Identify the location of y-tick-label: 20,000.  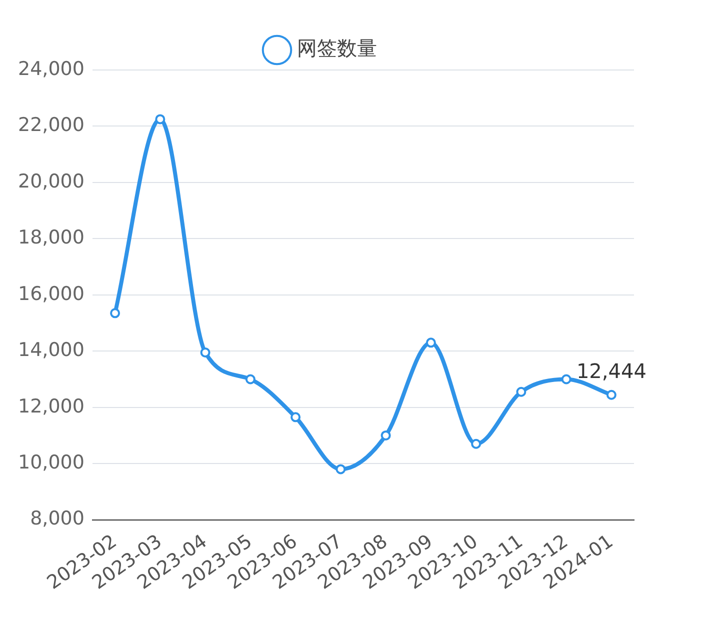
(51, 181).